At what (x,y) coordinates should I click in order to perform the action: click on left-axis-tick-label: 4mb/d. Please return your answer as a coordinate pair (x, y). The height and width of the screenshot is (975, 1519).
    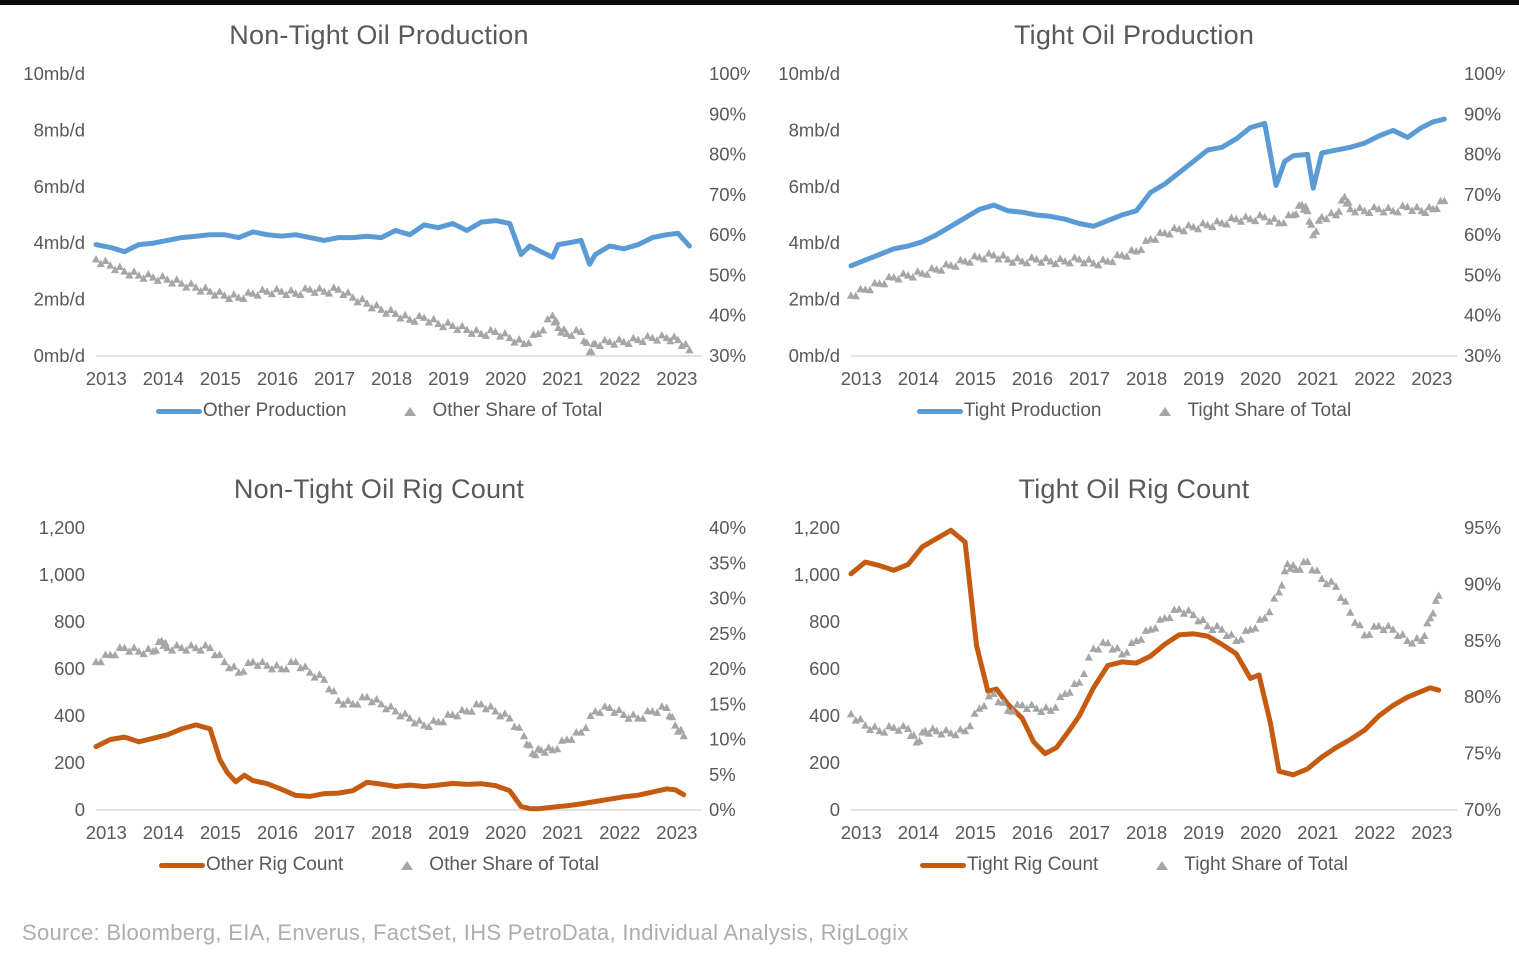
    Looking at the image, I should click on (814, 242).